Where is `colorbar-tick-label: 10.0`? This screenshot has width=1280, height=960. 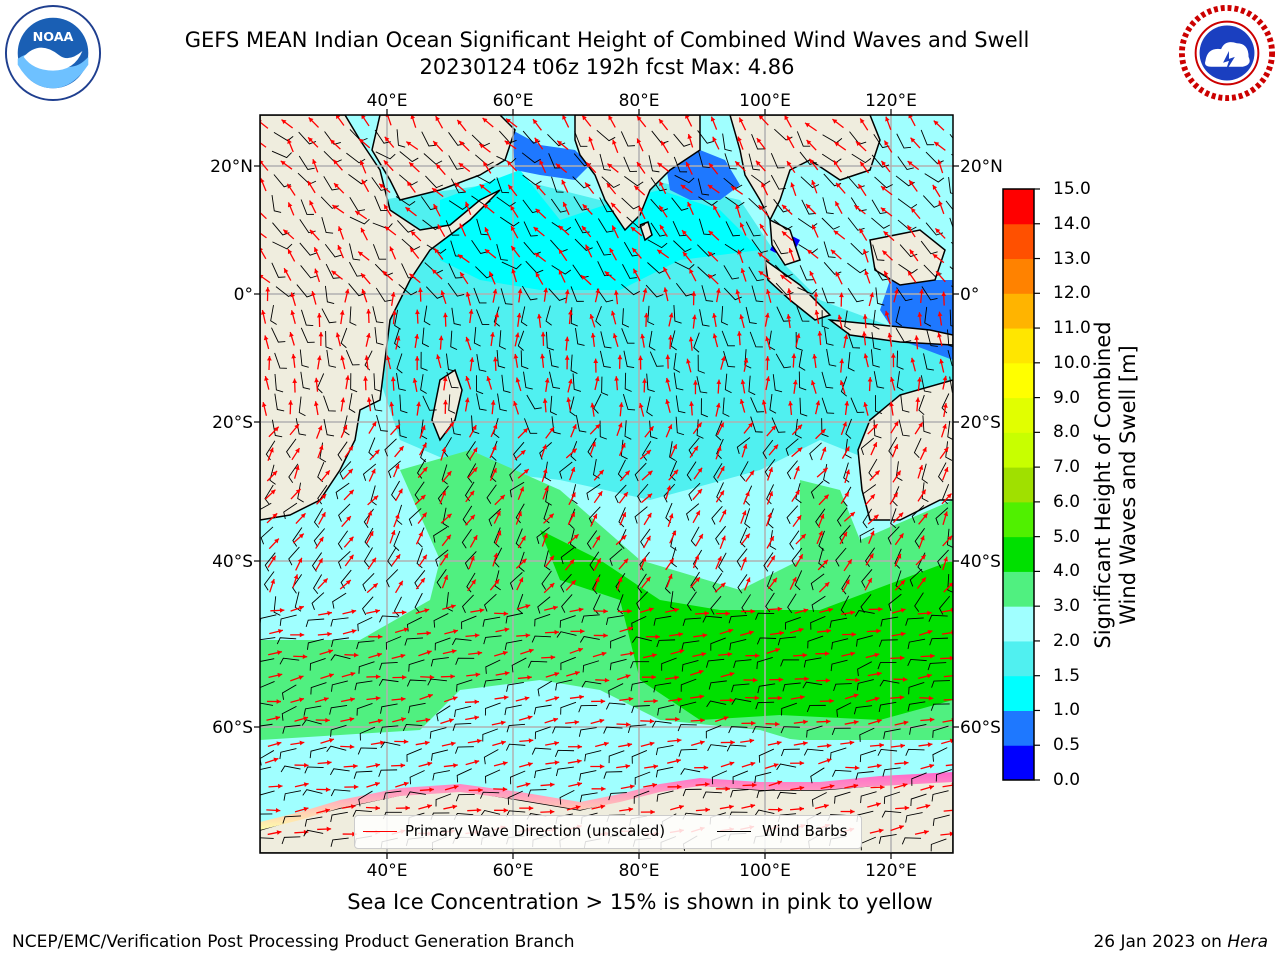 colorbar-tick-label: 10.0 is located at coordinates (1072, 362).